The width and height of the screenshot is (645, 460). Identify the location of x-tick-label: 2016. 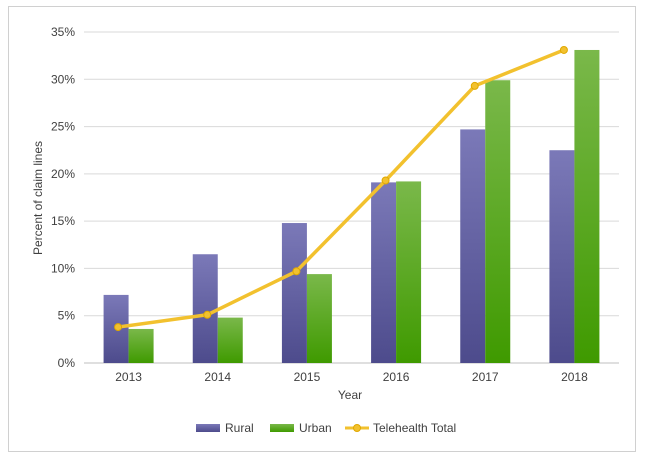
(396, 377).